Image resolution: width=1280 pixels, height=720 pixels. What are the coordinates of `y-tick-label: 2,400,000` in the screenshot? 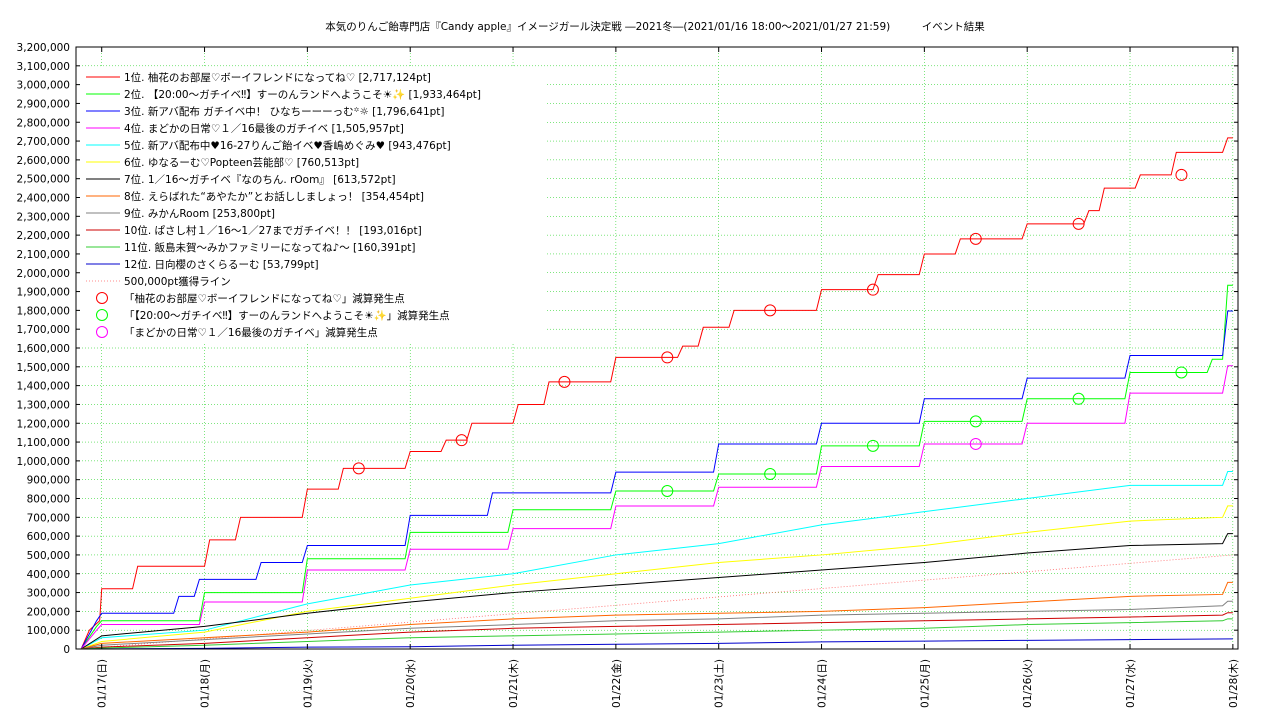 It's located at (43, 199).